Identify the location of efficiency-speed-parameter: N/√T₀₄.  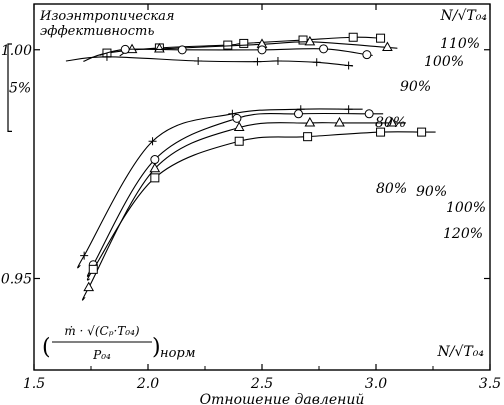
(464, 16).